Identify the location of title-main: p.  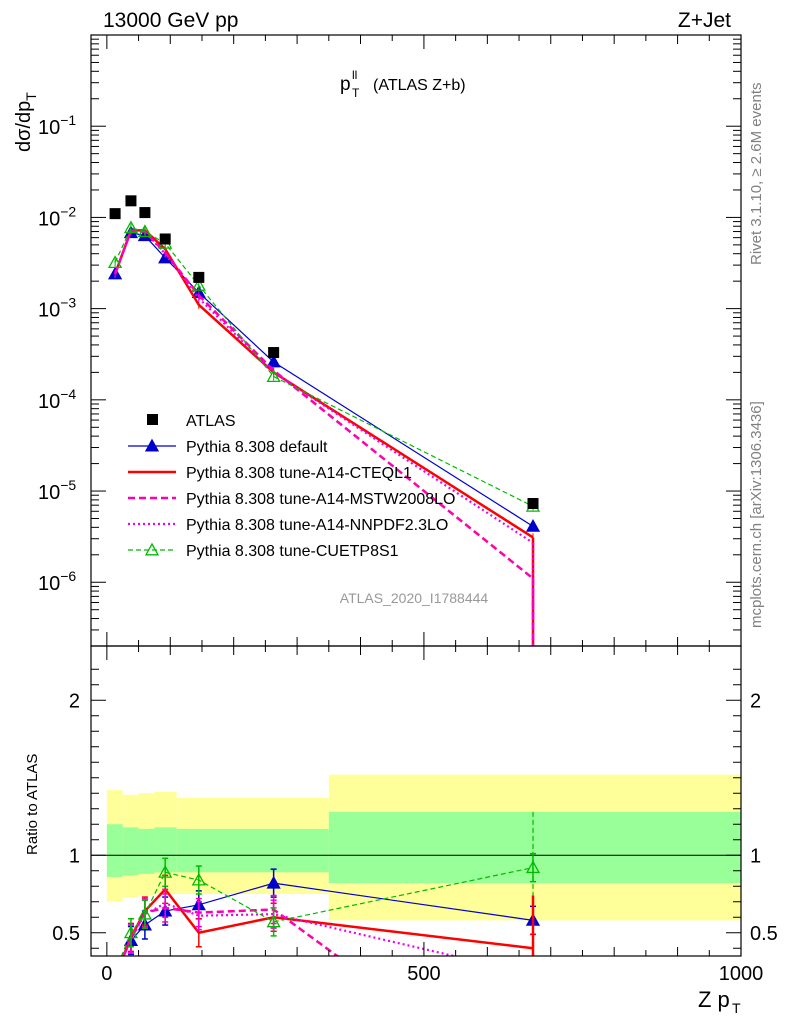
(345, 84).